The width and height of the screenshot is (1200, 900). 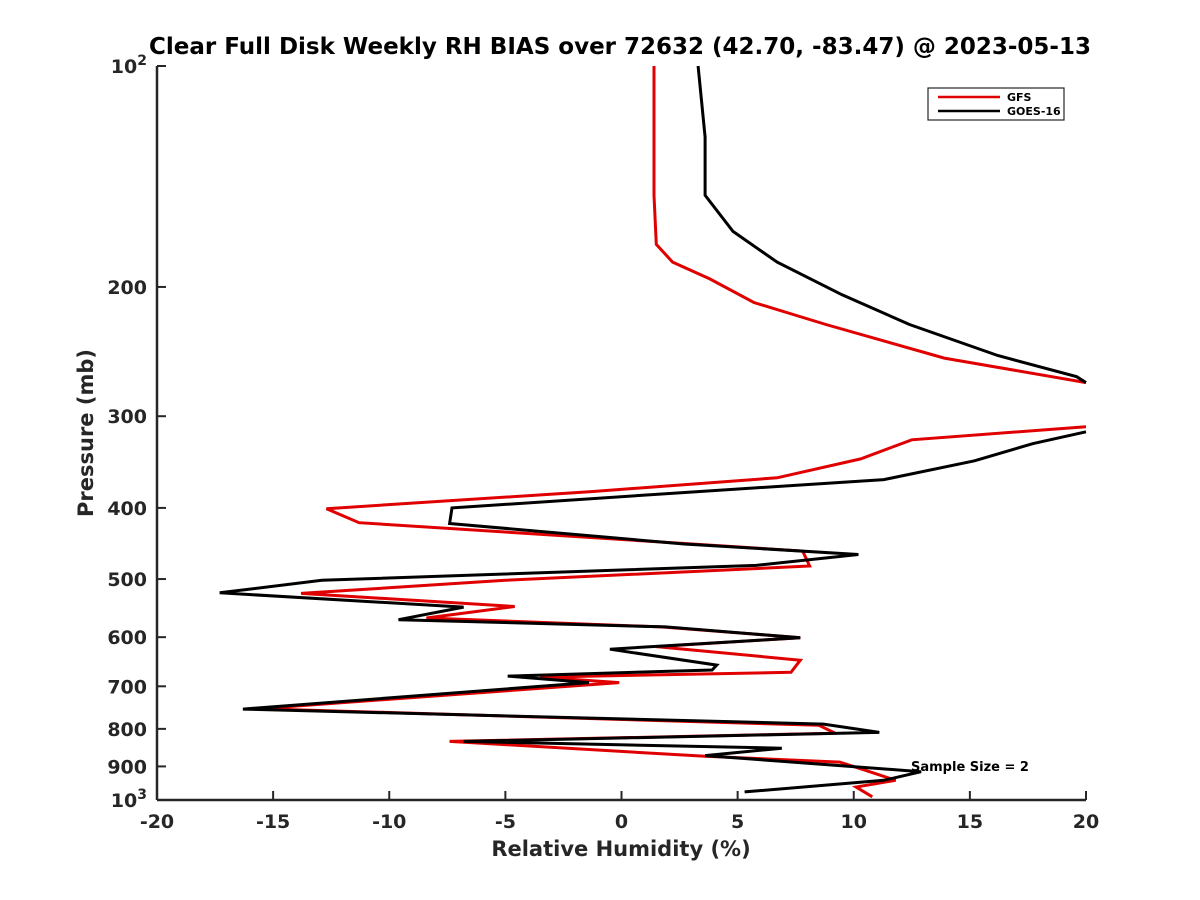 I want to click on y-tick-label: 600, so click(x=127, y=638).